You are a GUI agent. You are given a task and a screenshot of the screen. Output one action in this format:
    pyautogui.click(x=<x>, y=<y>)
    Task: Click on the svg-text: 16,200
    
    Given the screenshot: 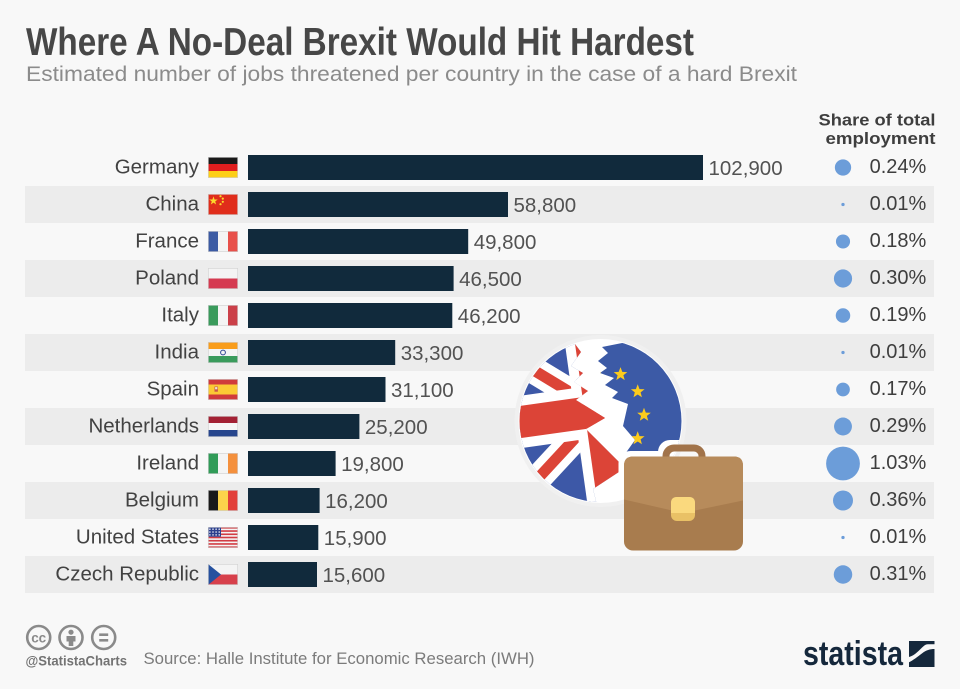 What is the action you would take?
    pyautogui.click(x=356, y=501)
    